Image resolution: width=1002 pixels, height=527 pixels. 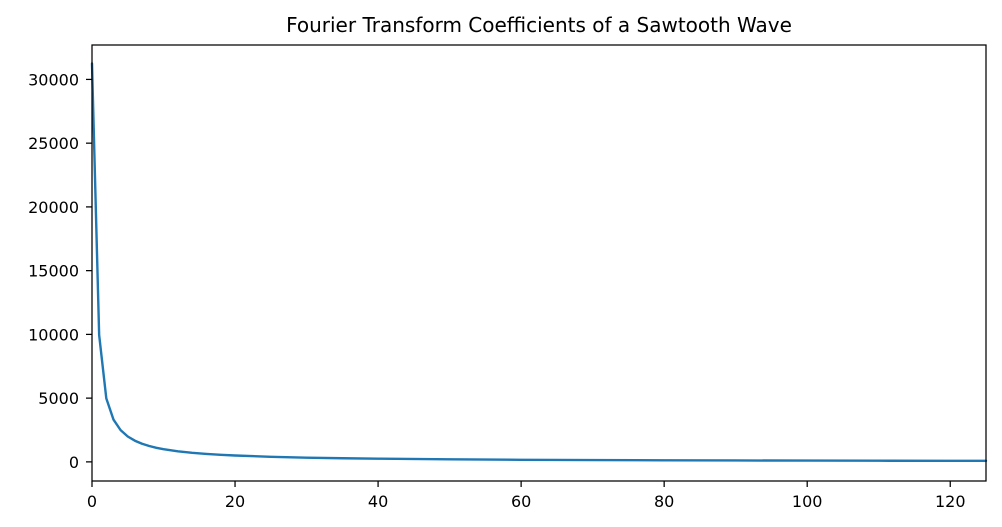 What do you see at coordinates (53, 143) in the screenshot?
I see `y-tick-label: 25000` at bounding box center [53, 143].